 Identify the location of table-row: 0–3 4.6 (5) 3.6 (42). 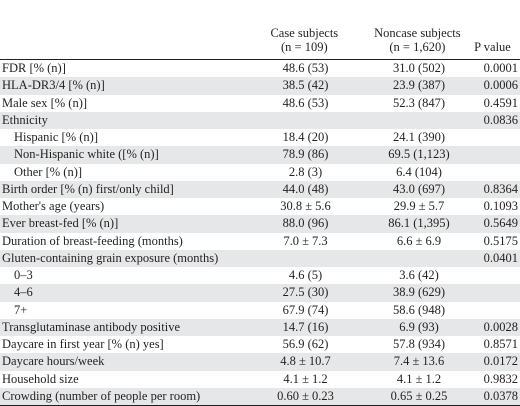
(260, 275).